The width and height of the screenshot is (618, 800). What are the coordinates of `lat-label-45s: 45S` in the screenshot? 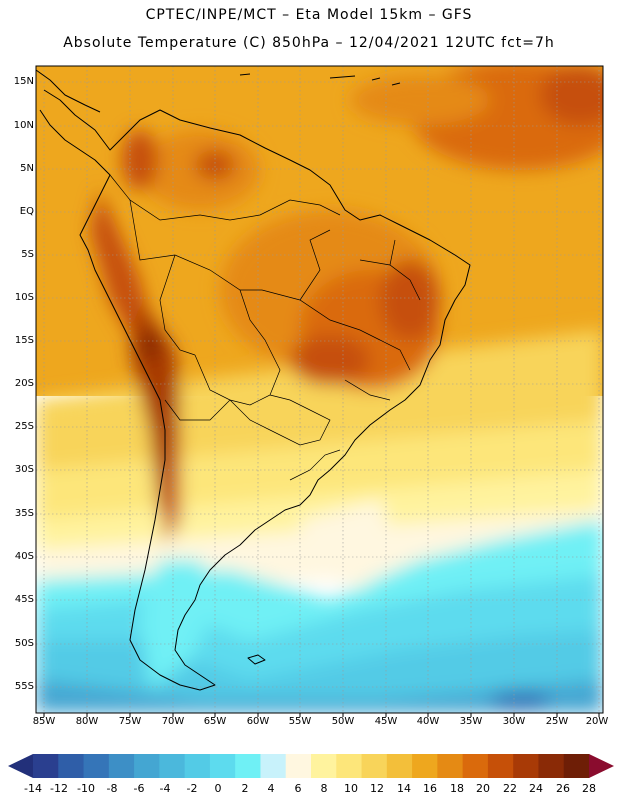 It's located at (24, 599).